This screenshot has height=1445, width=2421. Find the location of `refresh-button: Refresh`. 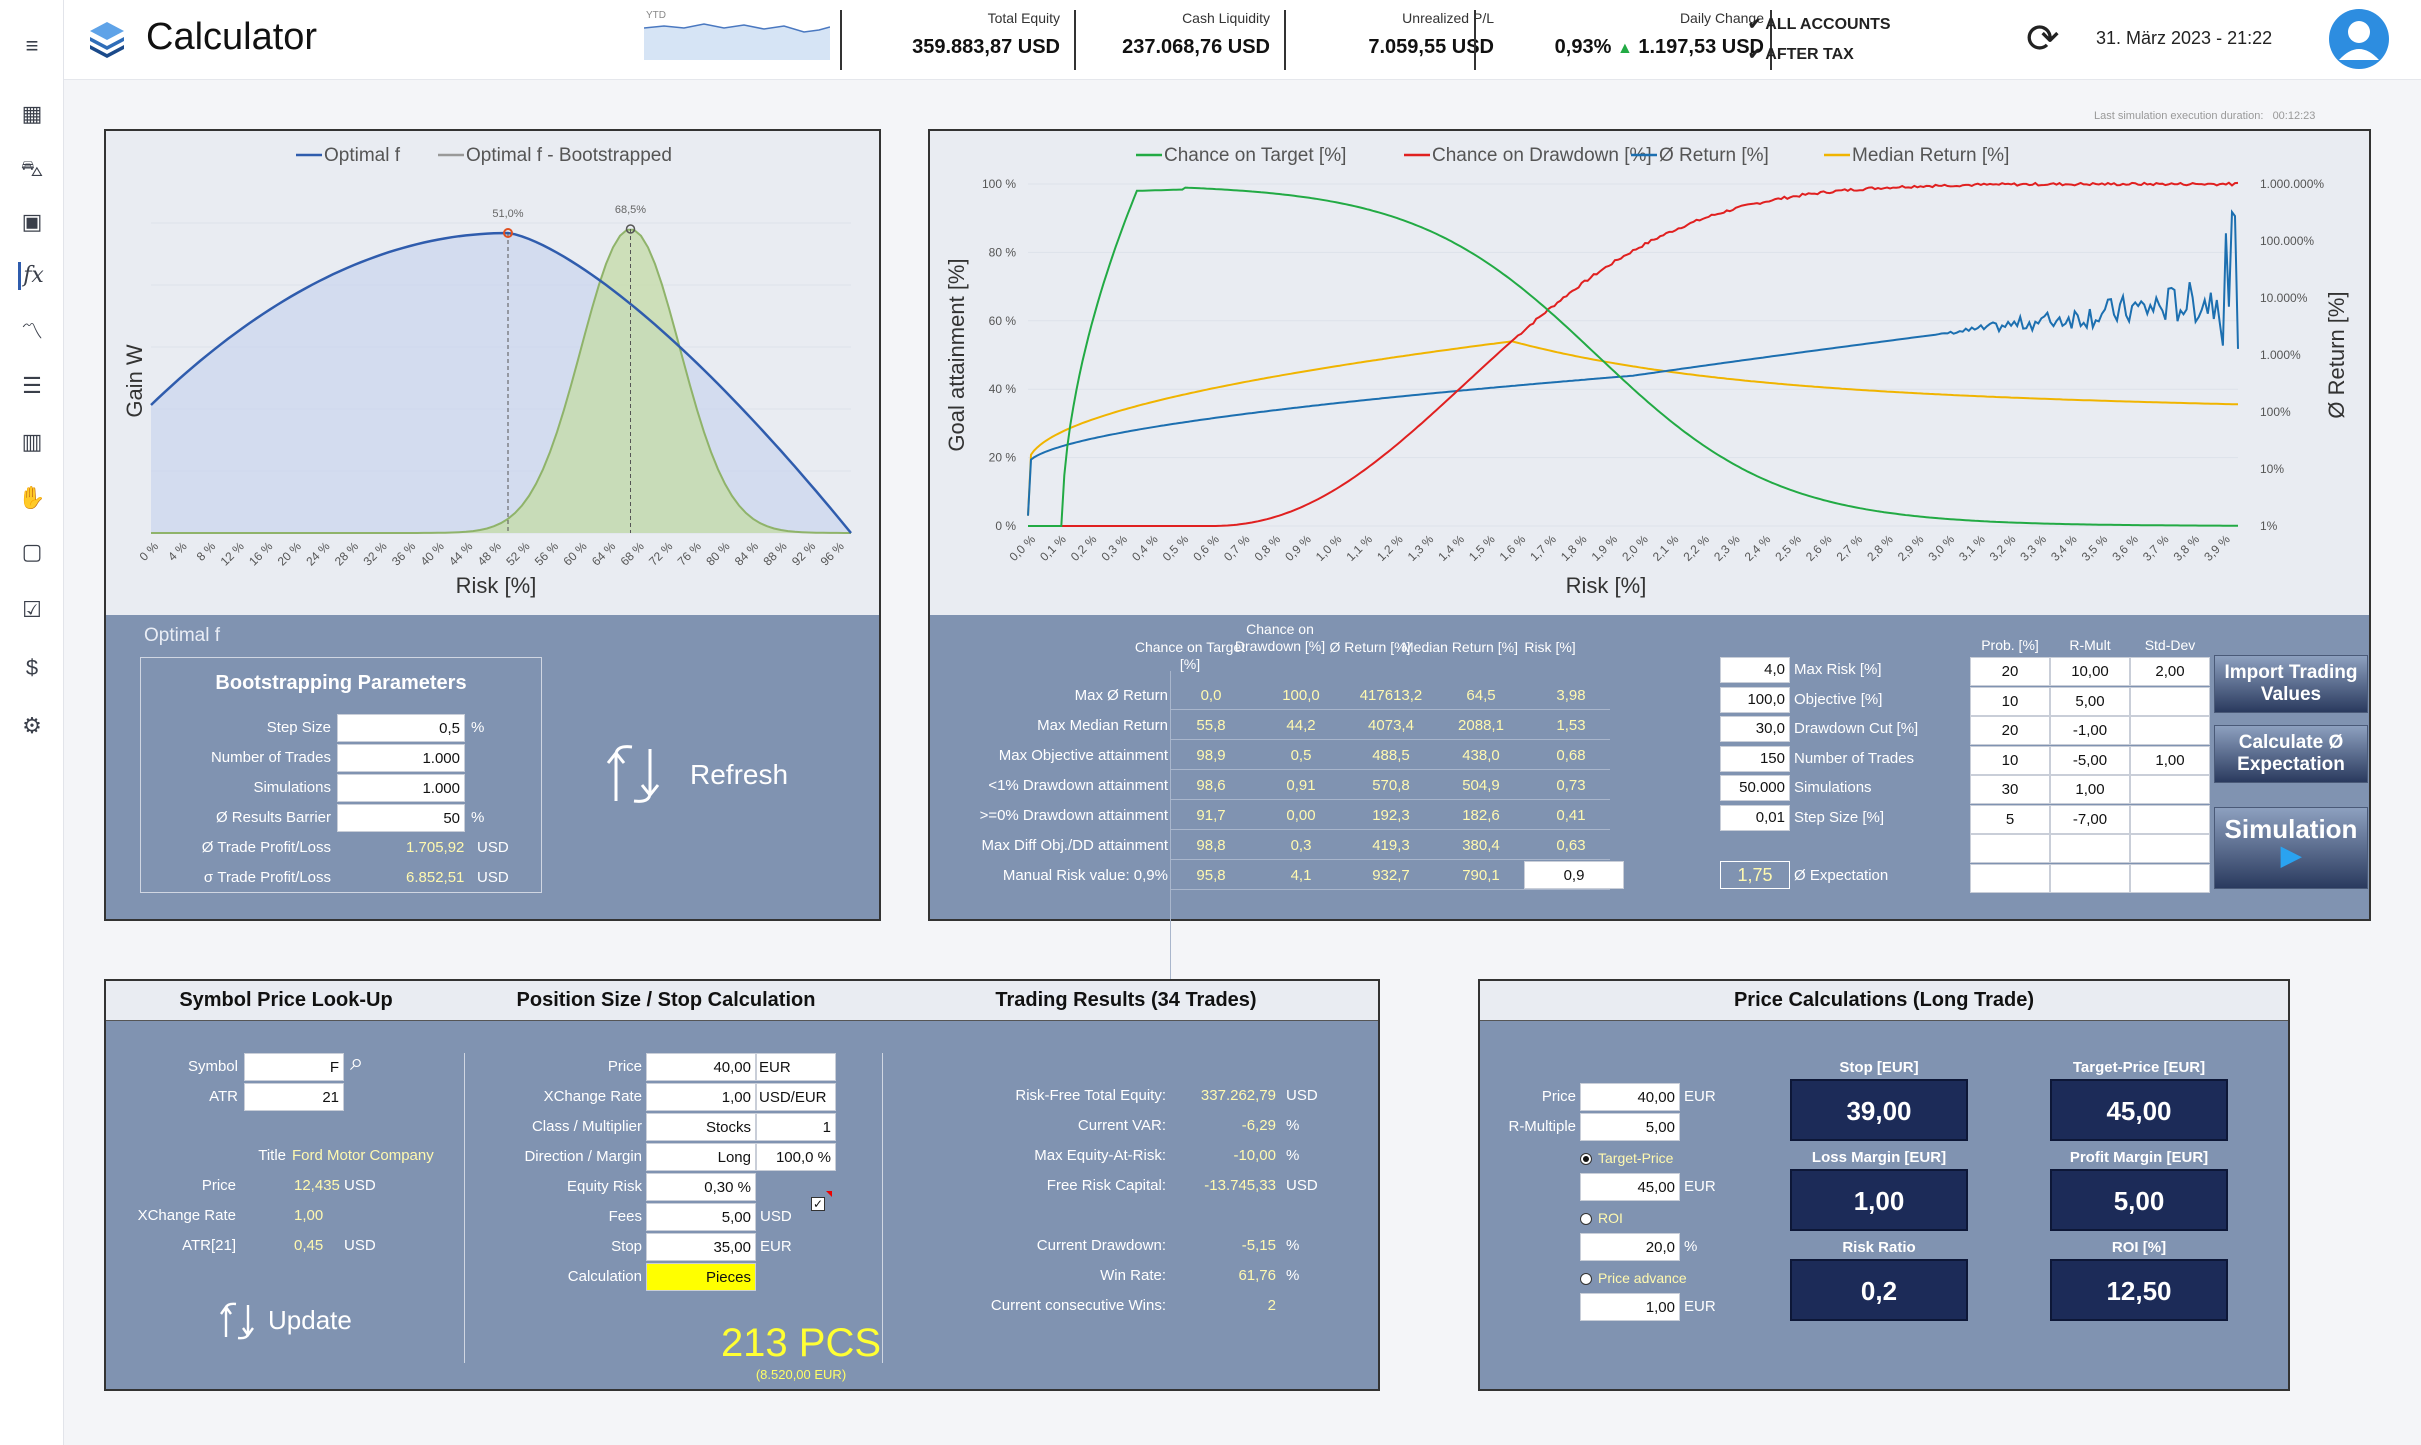

refresh-button: Refresh is located at coordinates (695, 777).